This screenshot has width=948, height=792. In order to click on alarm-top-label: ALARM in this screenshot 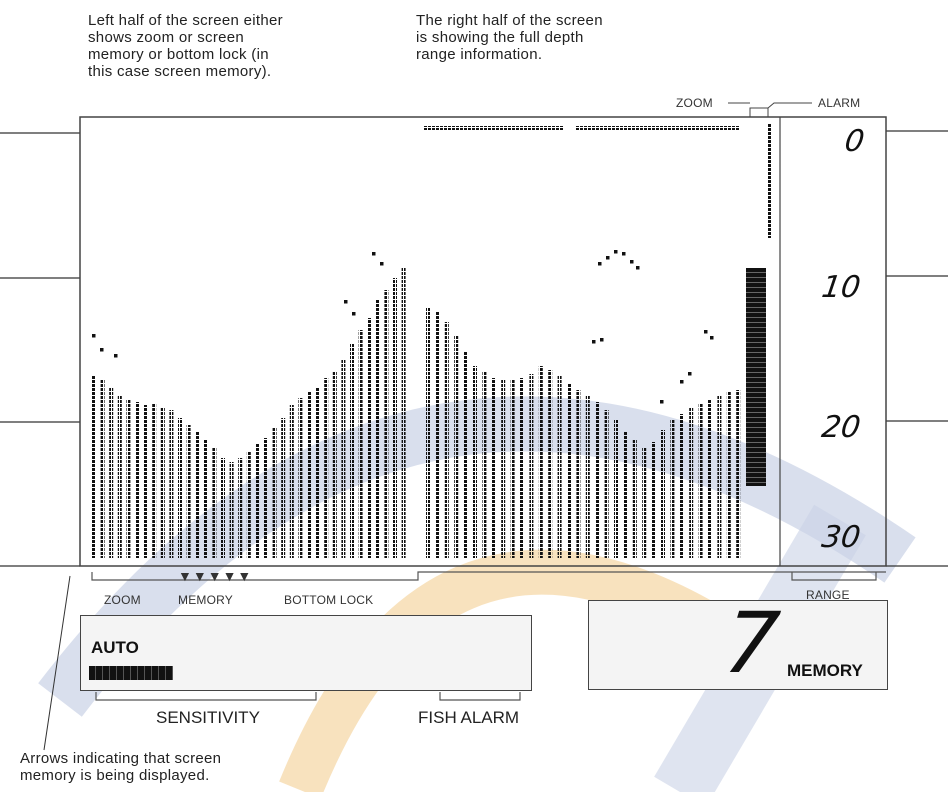, I will do `click(839, 103)`.